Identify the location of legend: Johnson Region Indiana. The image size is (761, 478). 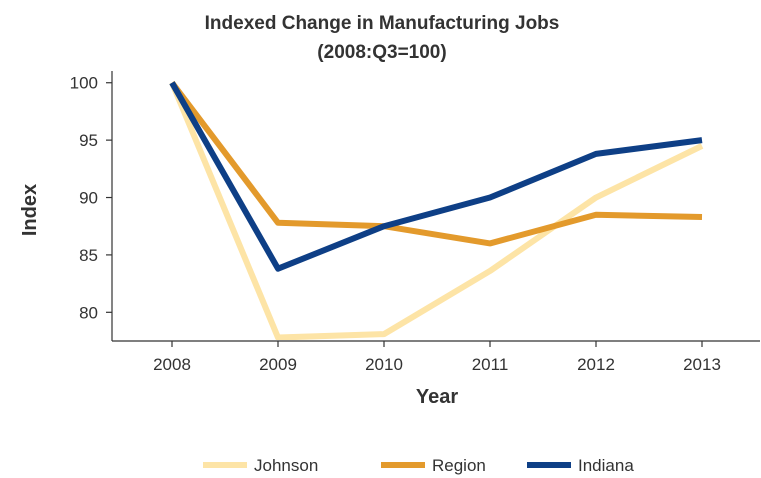
(418, 465).